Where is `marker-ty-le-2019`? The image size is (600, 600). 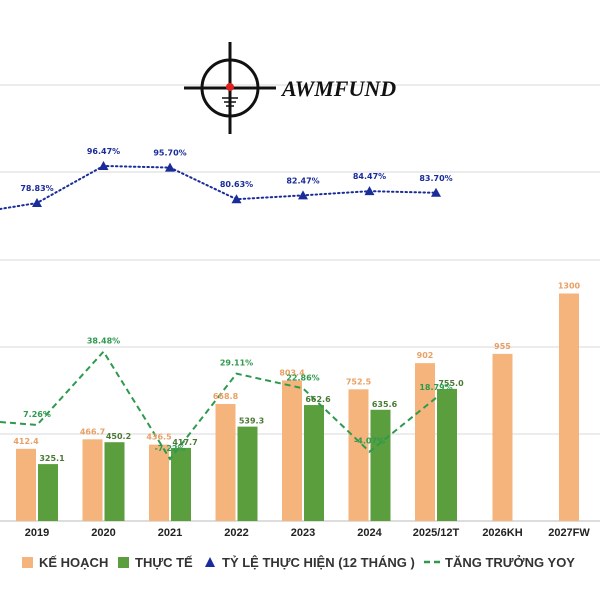 marker-ty-le-2019 is located at coordinates (37, 202).